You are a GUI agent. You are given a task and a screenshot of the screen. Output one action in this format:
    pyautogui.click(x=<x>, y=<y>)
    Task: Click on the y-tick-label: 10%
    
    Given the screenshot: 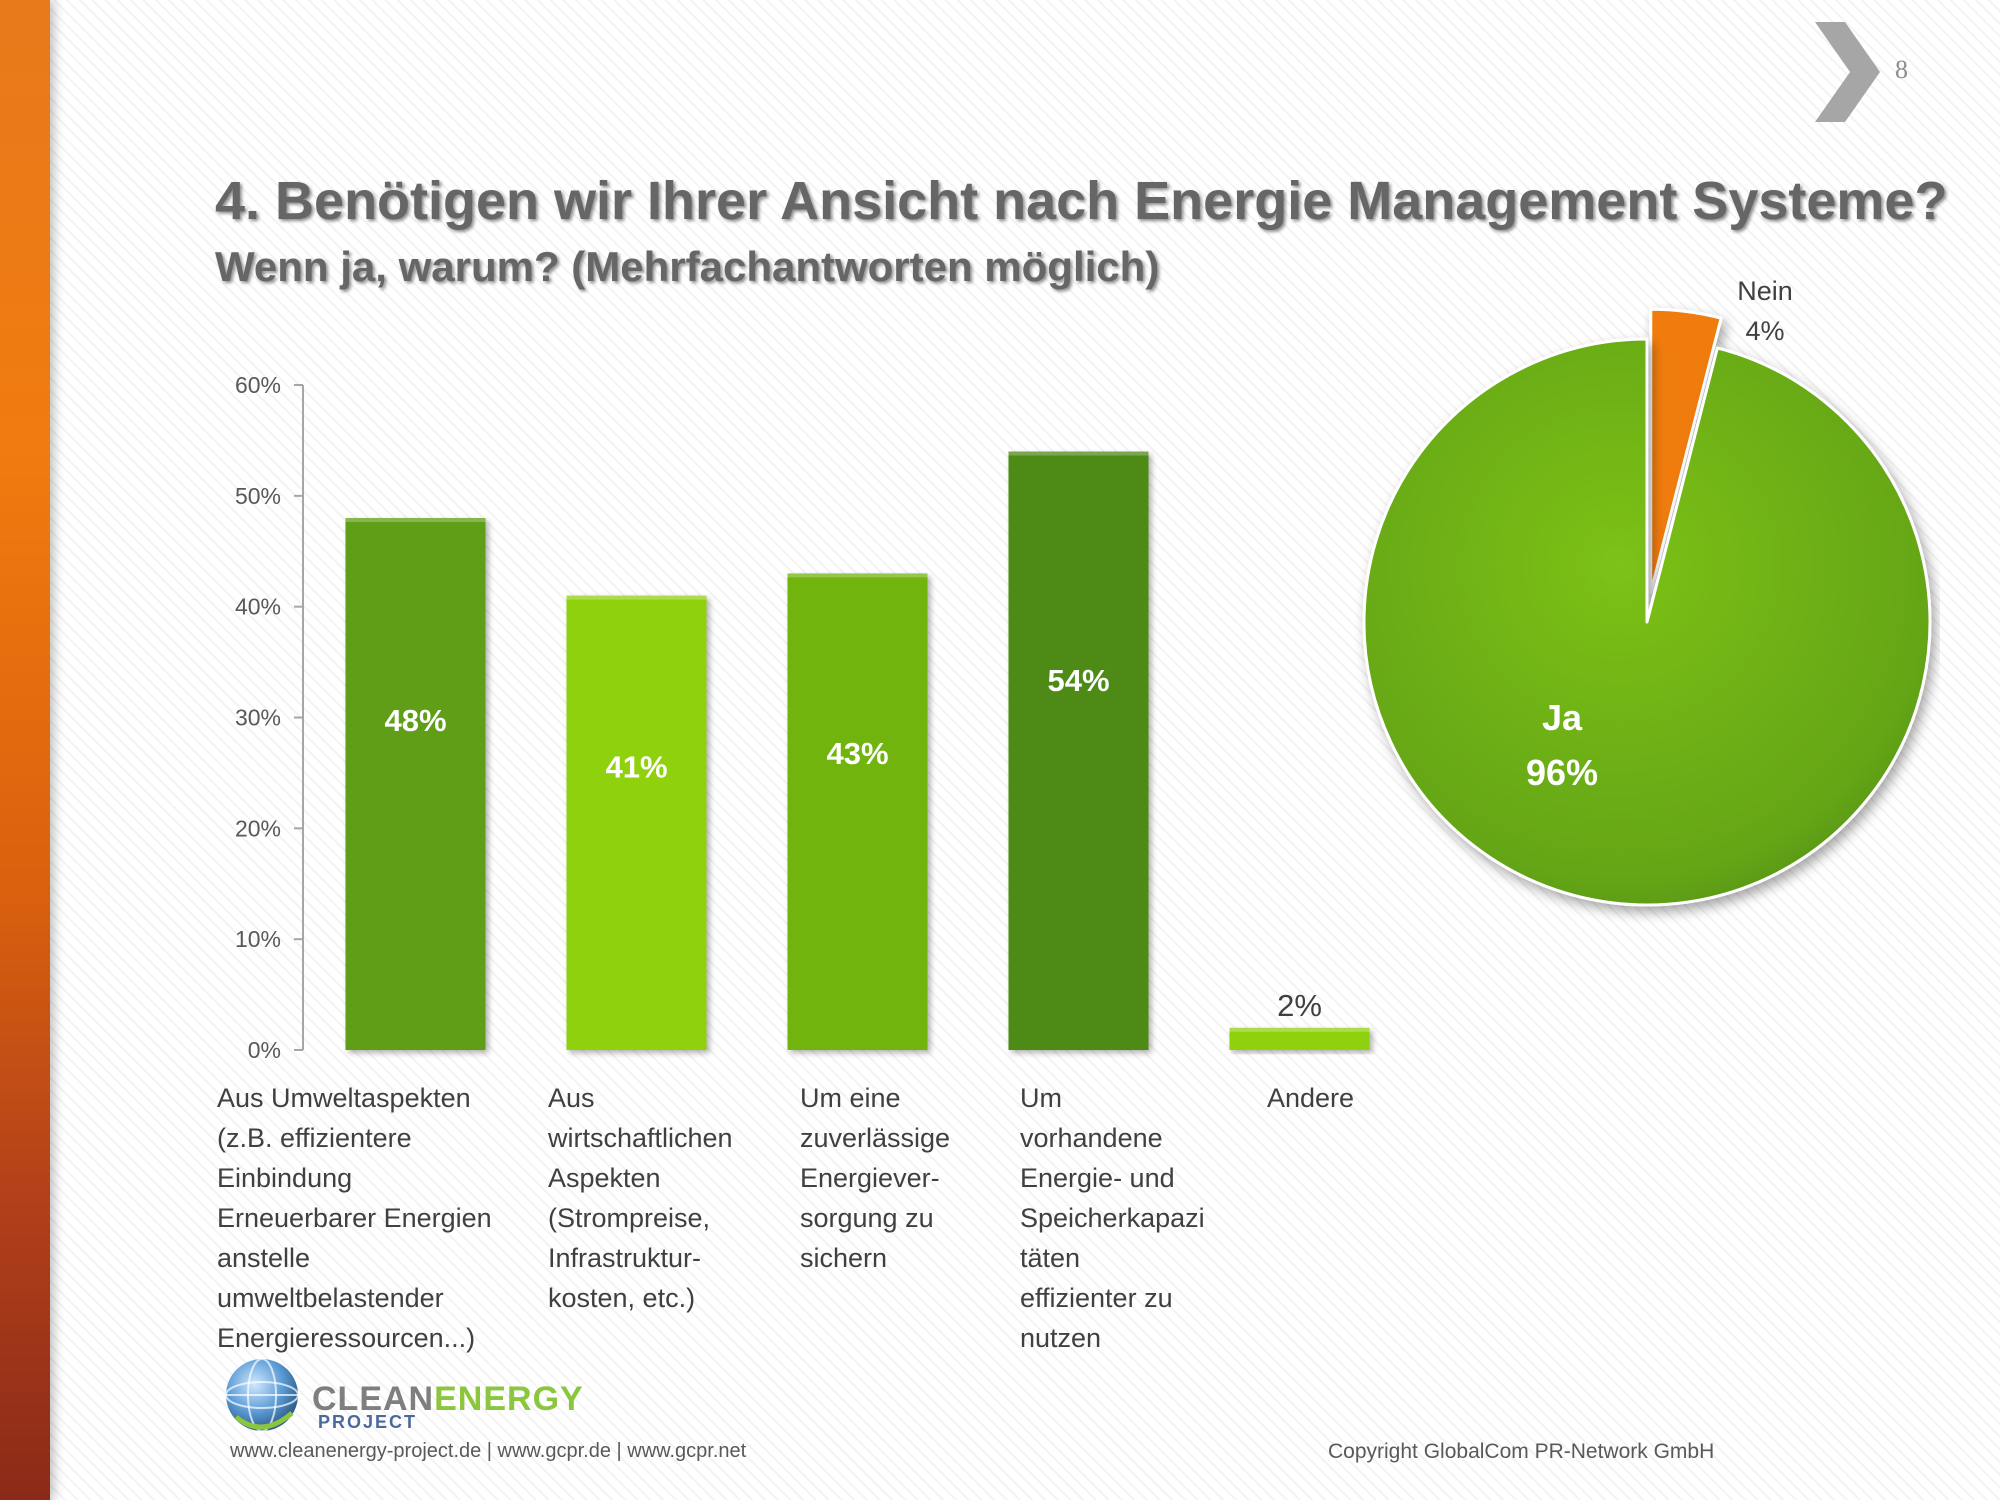 What is the action you would take?
    pyautogui.click(x=258, y=939)
    